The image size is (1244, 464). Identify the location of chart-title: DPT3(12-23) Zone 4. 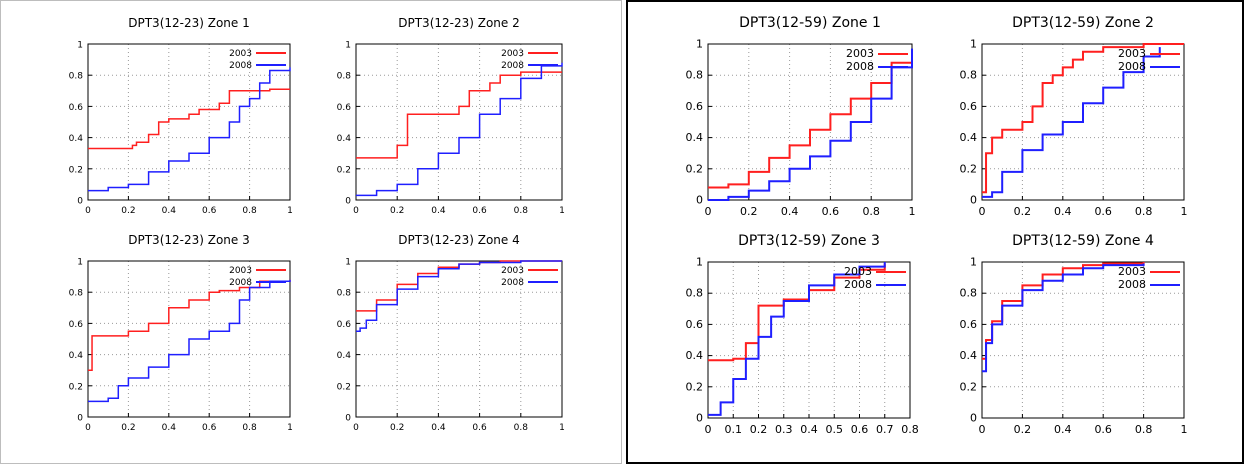
(459, 240).